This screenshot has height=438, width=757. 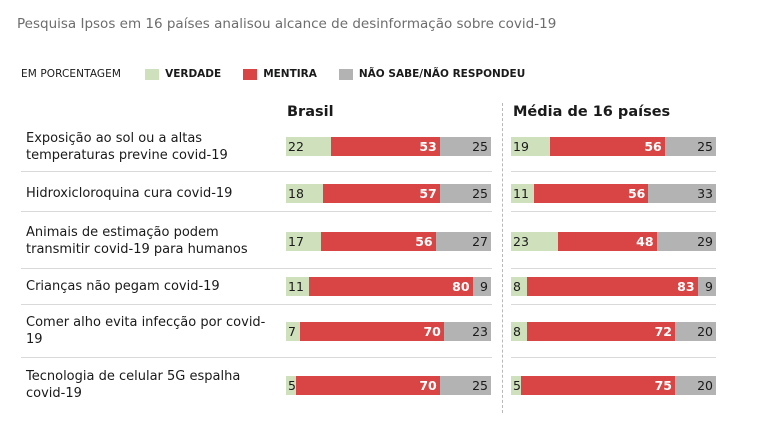 I want to click on legend-item-verdade: VERDADE, so click(x=183, y=74).